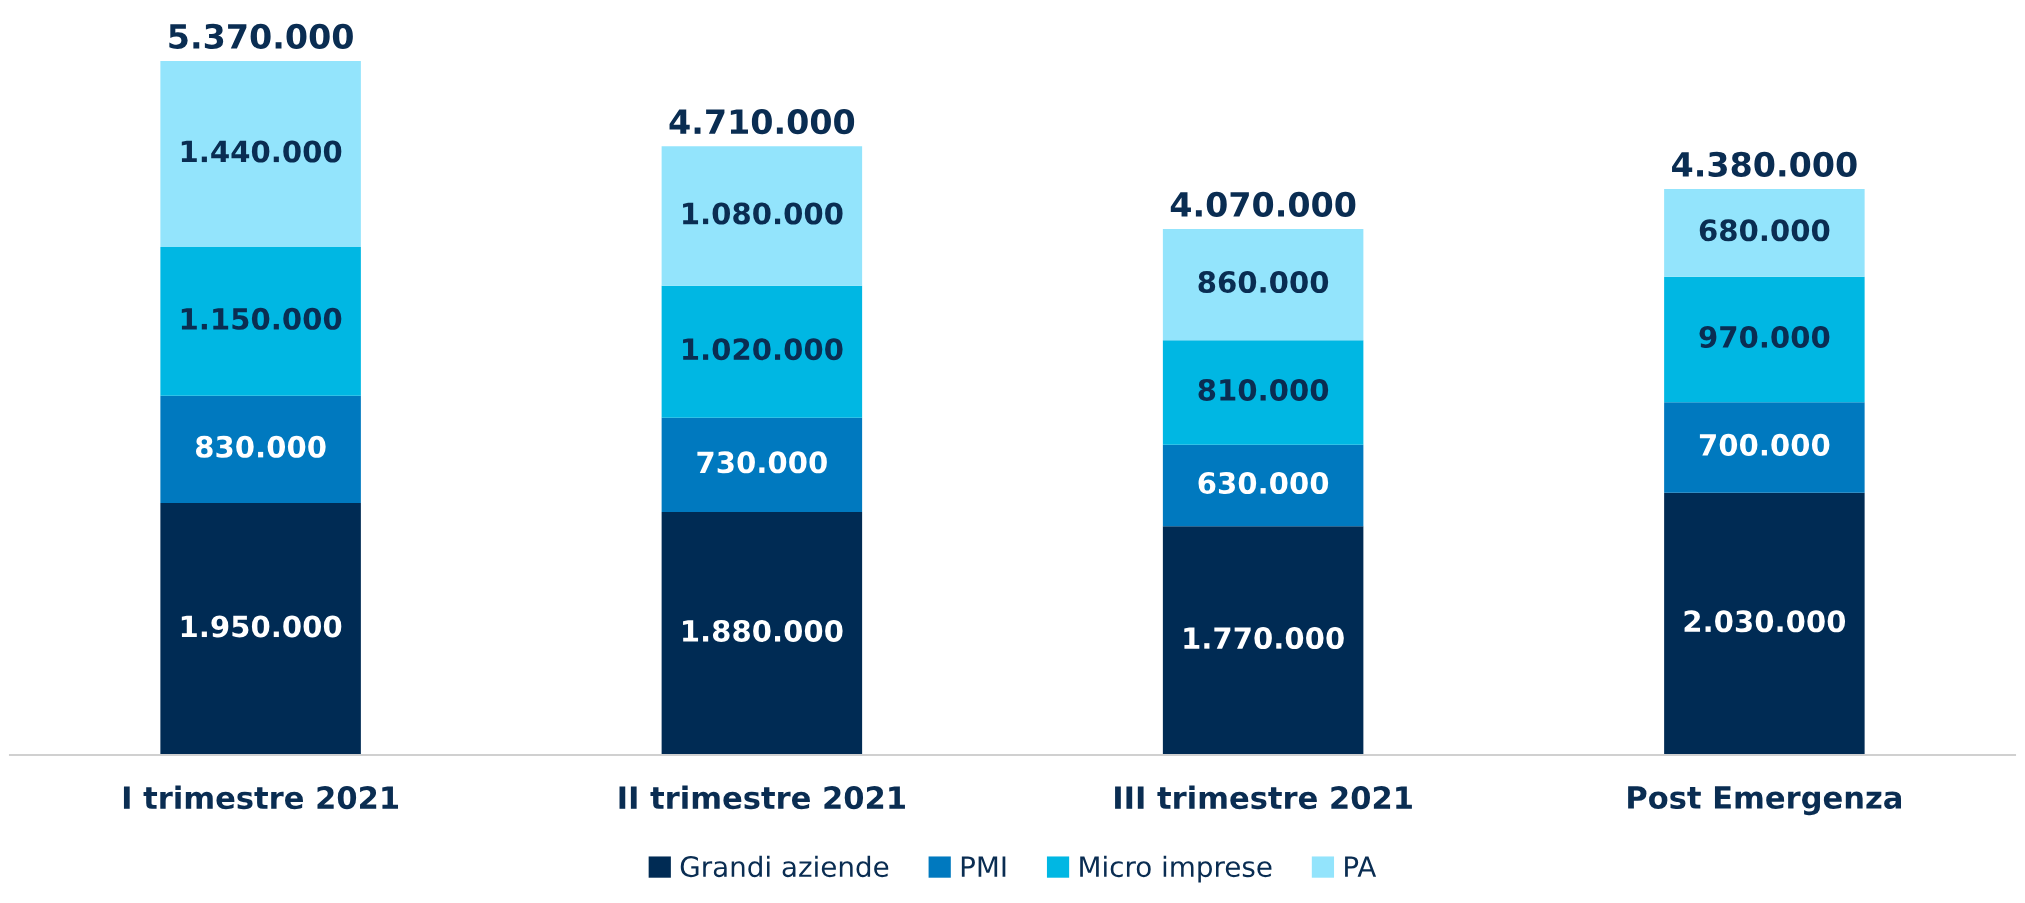  Describe the element at coordinates (1263, 204) in the screenshot. I see `total-label: 4.070.000` at that location.